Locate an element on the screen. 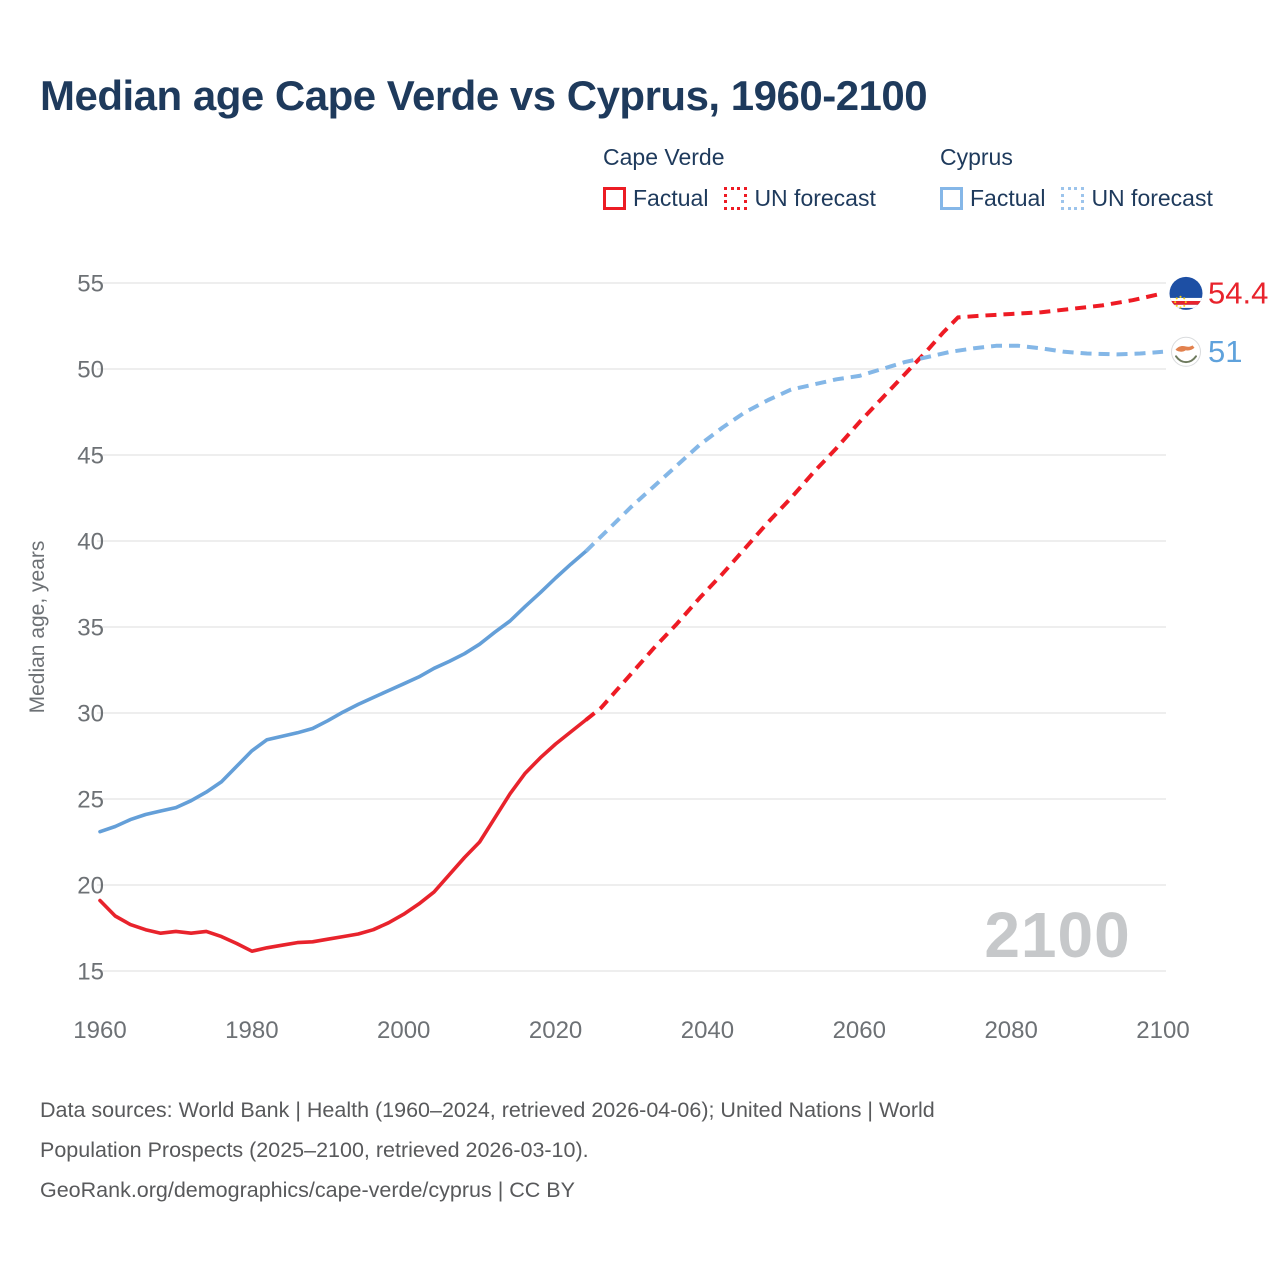  y-tick-label: 20 is located at coordinates (90, 886).